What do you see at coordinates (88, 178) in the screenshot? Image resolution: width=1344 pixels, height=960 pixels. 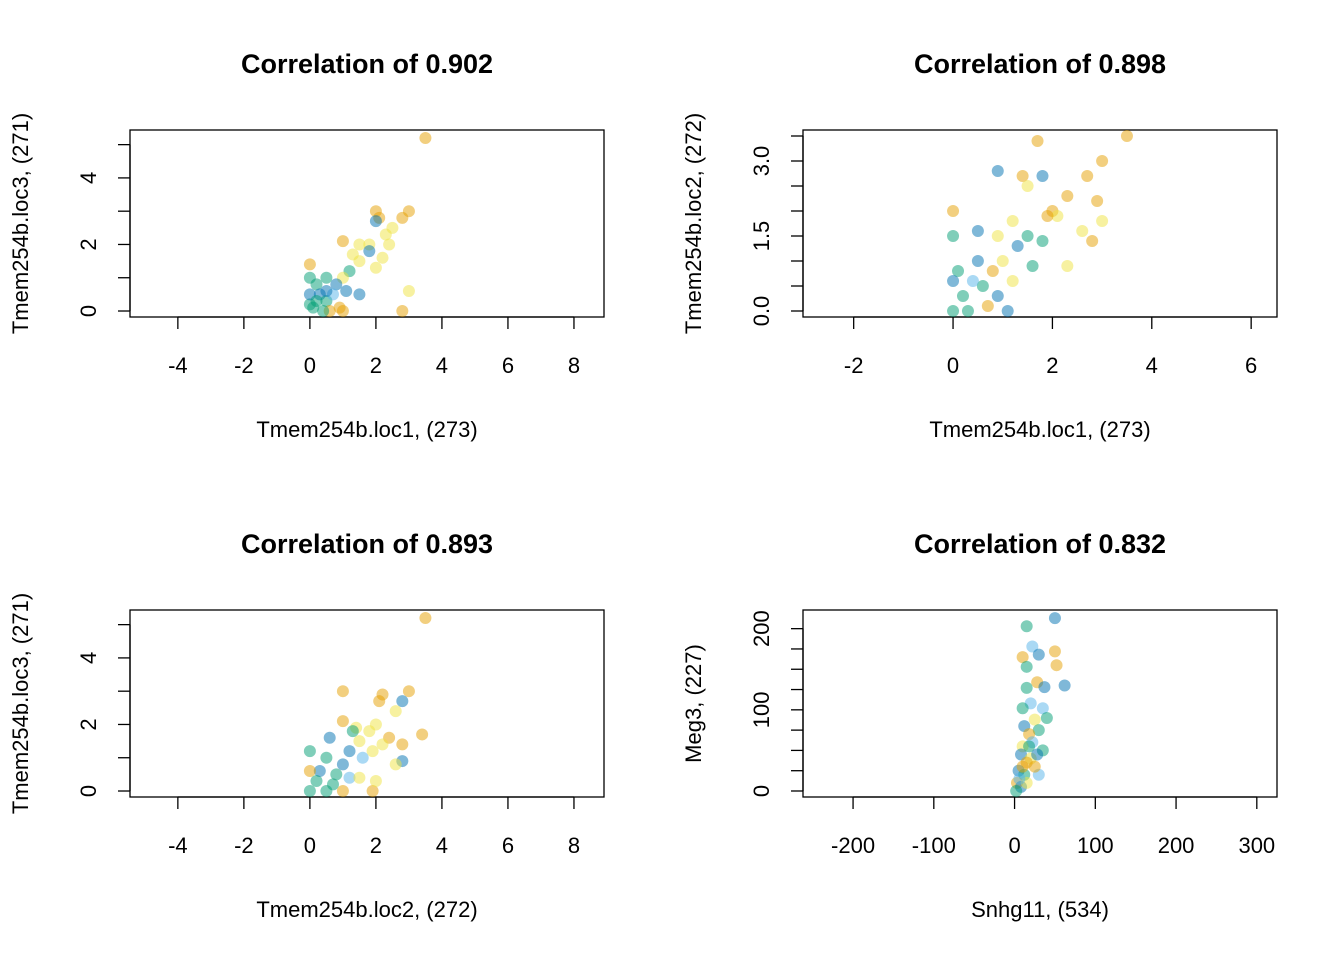 I see `y-tick-label: 4` at bounding box center [88, 178].